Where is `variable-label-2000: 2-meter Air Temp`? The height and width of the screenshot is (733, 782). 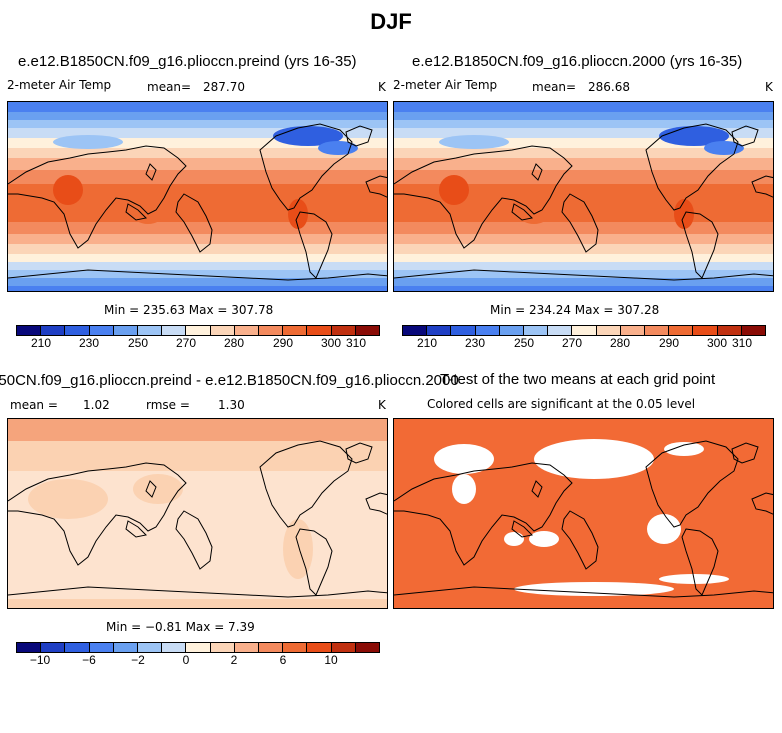
variable-label-2000: 2-meter Air Temp is located at coordinates (445, 85).